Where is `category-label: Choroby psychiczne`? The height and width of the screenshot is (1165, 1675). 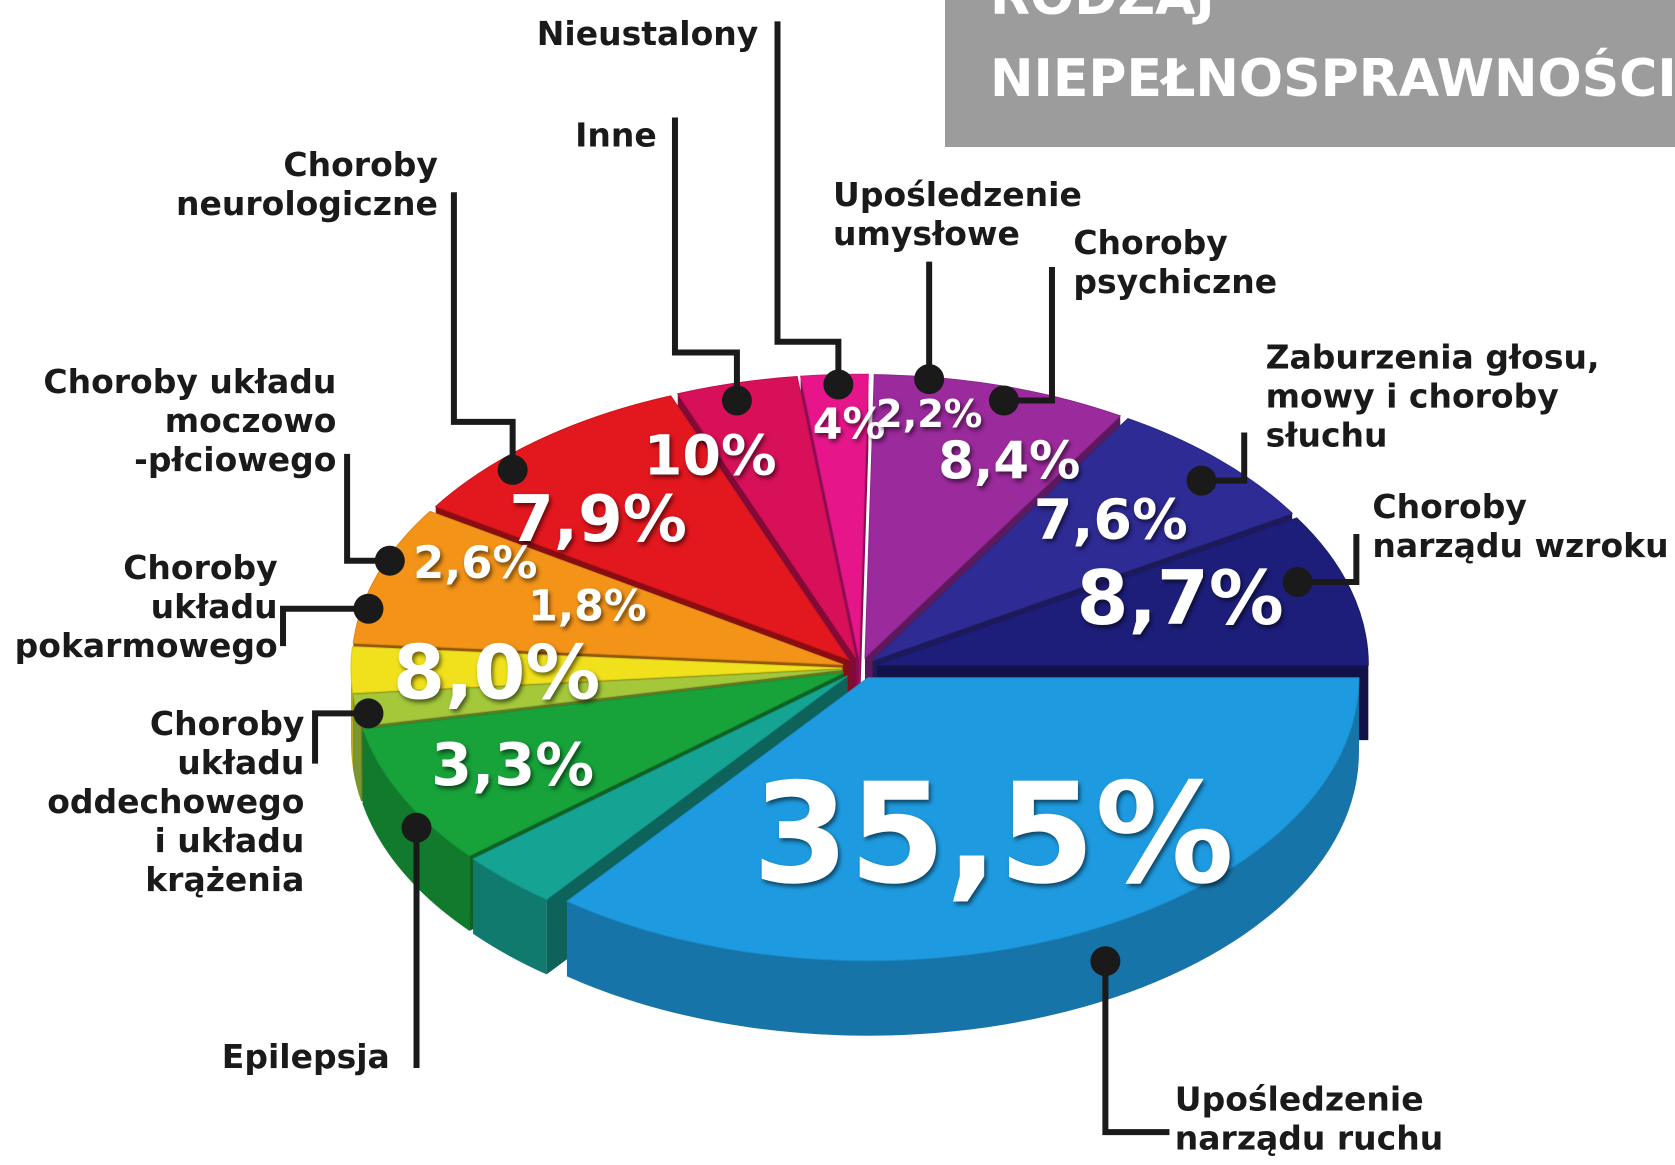 category-label: Choroby psychiczne is located at coordinates (1175, 262).